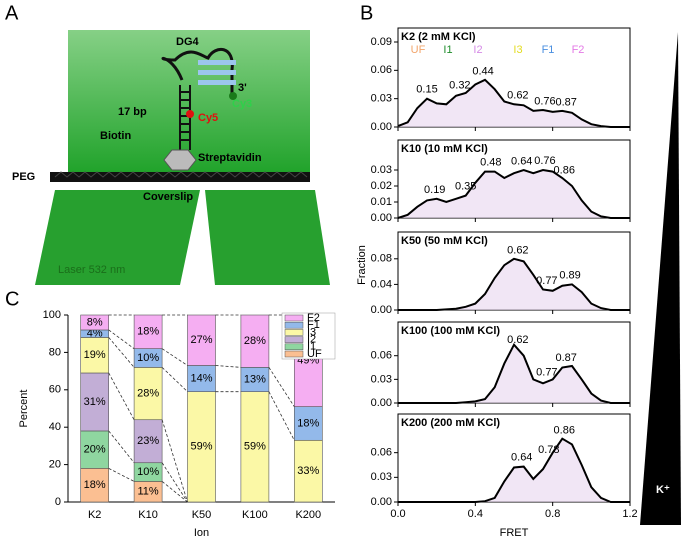  Describe the element at coordinates (255, 515) in the screenshot. I see `x-tick-label: K100` at that location.